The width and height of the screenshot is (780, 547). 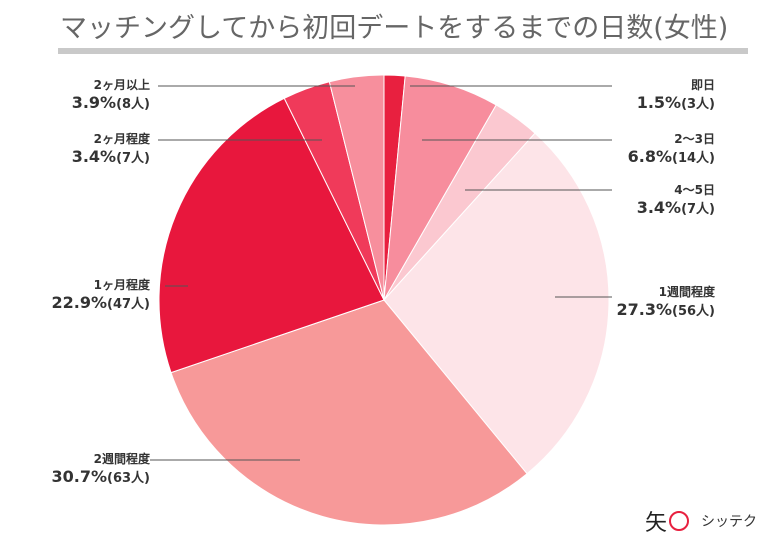 What do you see at coordinates (702, 85) in the screenshot?
I see `slice-name: 即日` at bounding box center [702, 85].